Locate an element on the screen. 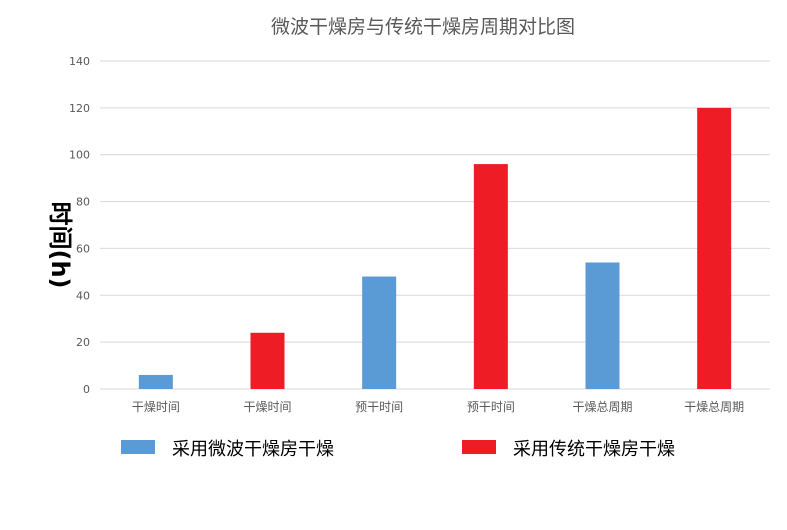 The height and width of the screenshot is (530, 787). legend-swatch-traditional is located at coordinates (479, 447).